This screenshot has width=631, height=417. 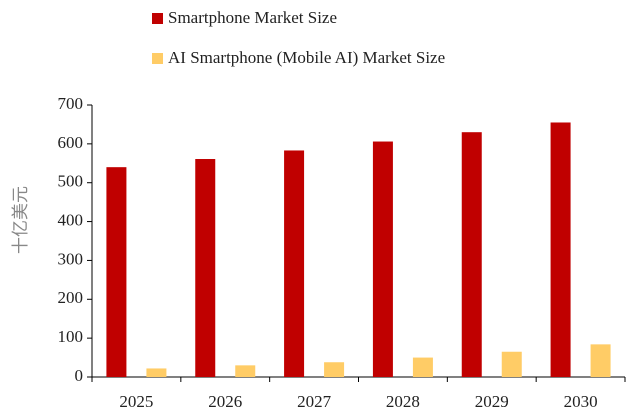 What do you see at coordinates (492, 401) in the screenshot?
I see `x-tick-label: 2029` at bounding box center [492, 401].